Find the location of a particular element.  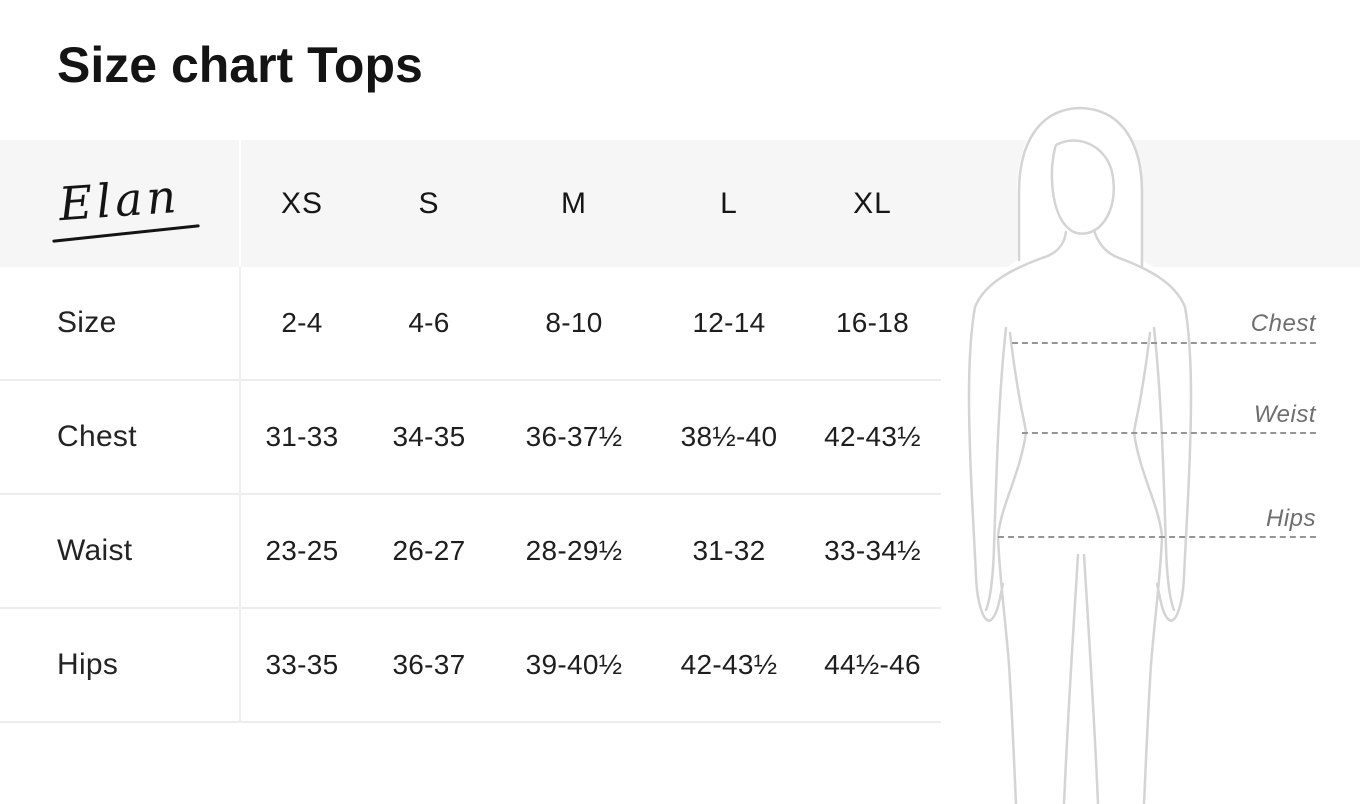

figure-left-inner-leg is located at coordinates (1071, 678).